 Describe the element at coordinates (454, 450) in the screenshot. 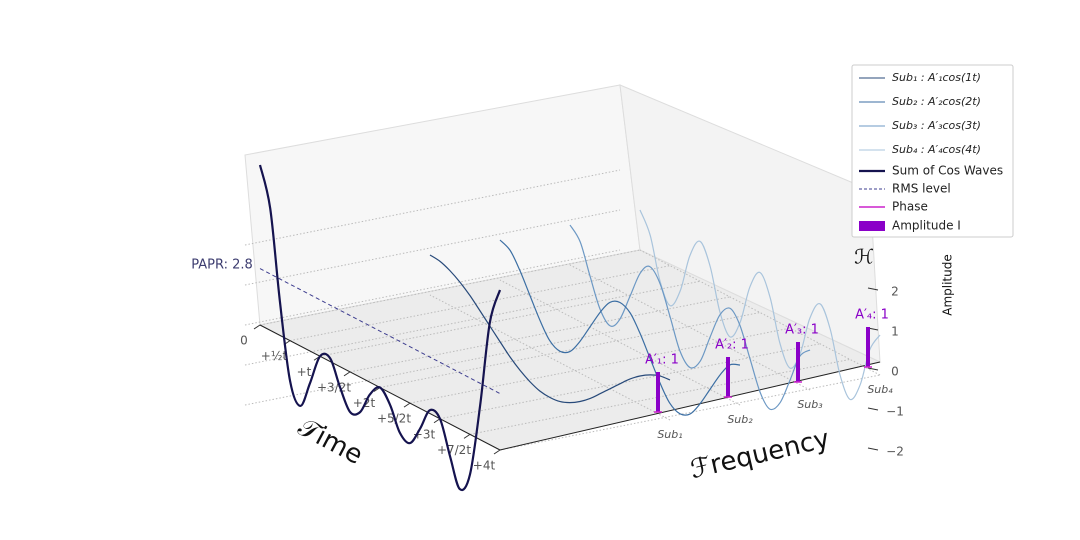

I see `x-tick-label: +7/2t` at that location.